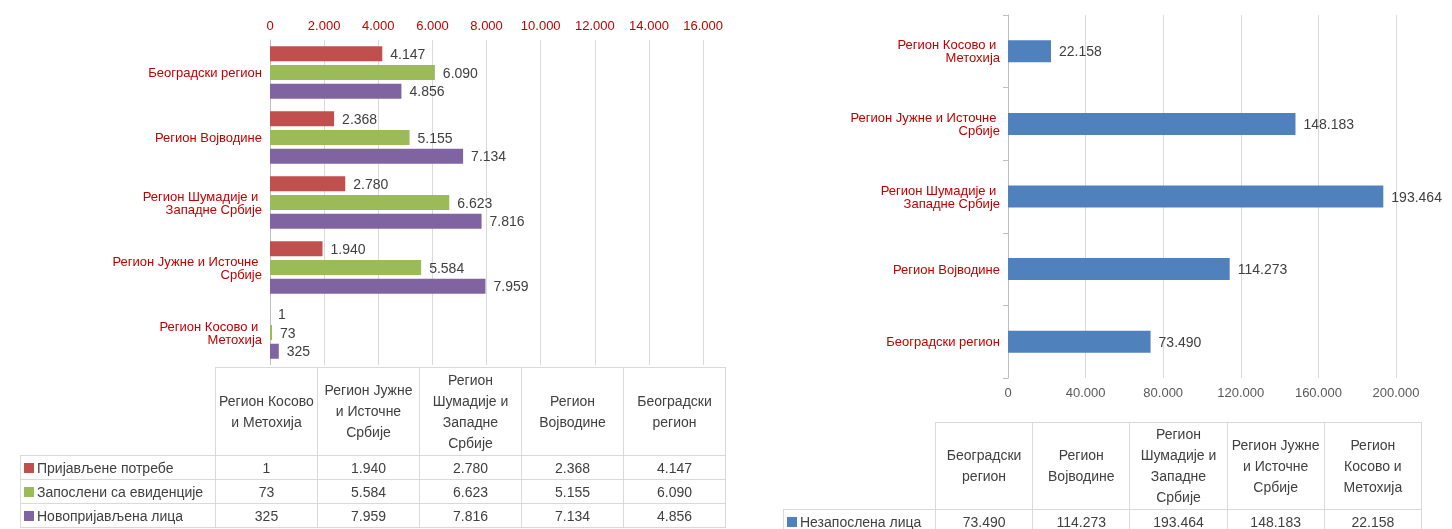  I want to click on data-label: 114.273, so click(1262, 269).